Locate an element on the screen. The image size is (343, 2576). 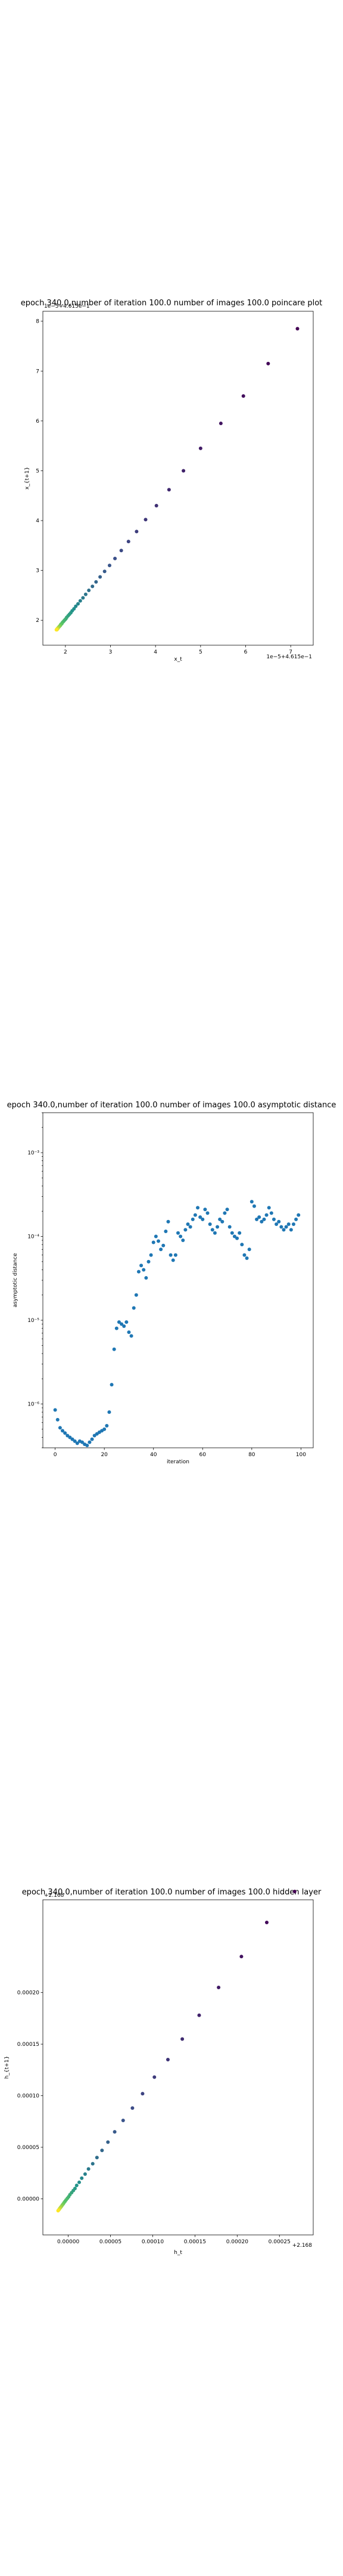
x-tick-label: 0.00015 is located at coordinates (195, 2242).